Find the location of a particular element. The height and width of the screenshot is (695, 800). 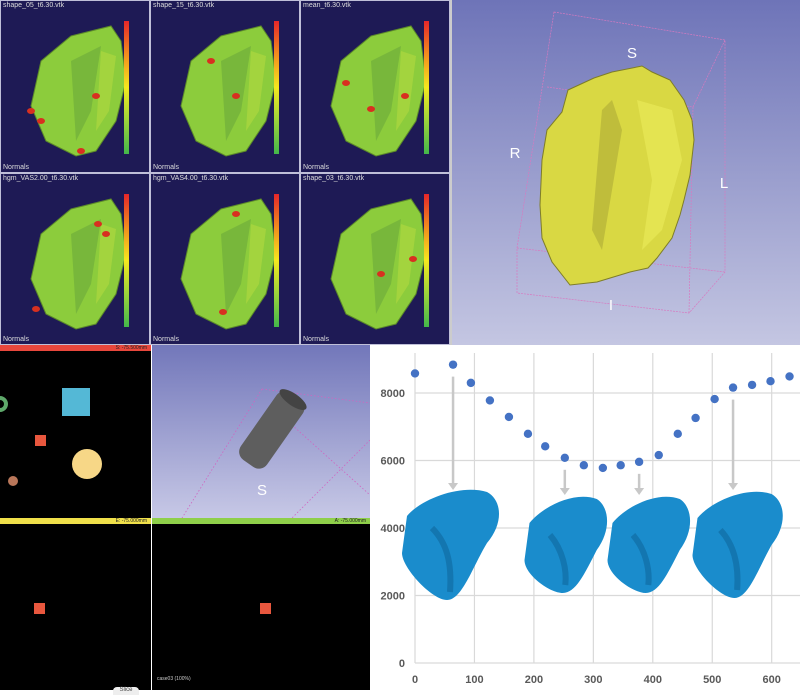

red-slice-slider: S: -75.500mm is located at coordinates (75, 348).